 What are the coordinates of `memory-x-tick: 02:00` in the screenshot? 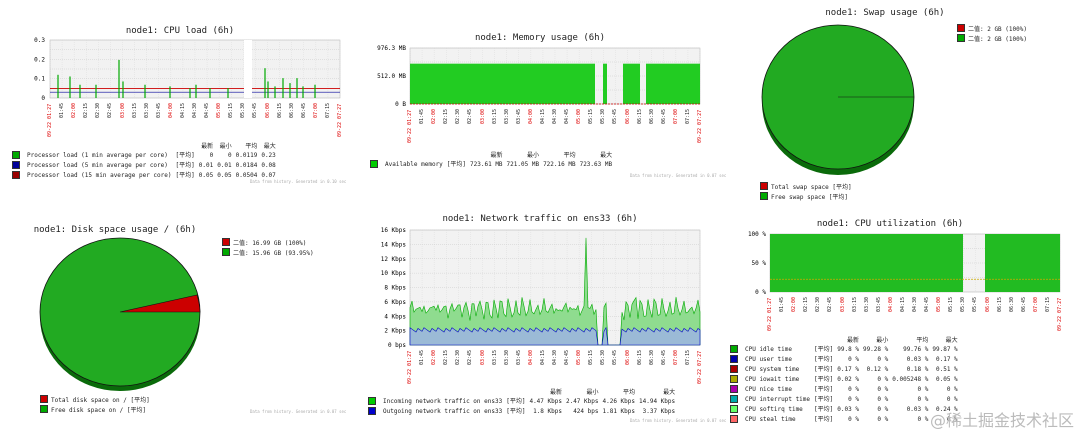 It's located at (434, 116).